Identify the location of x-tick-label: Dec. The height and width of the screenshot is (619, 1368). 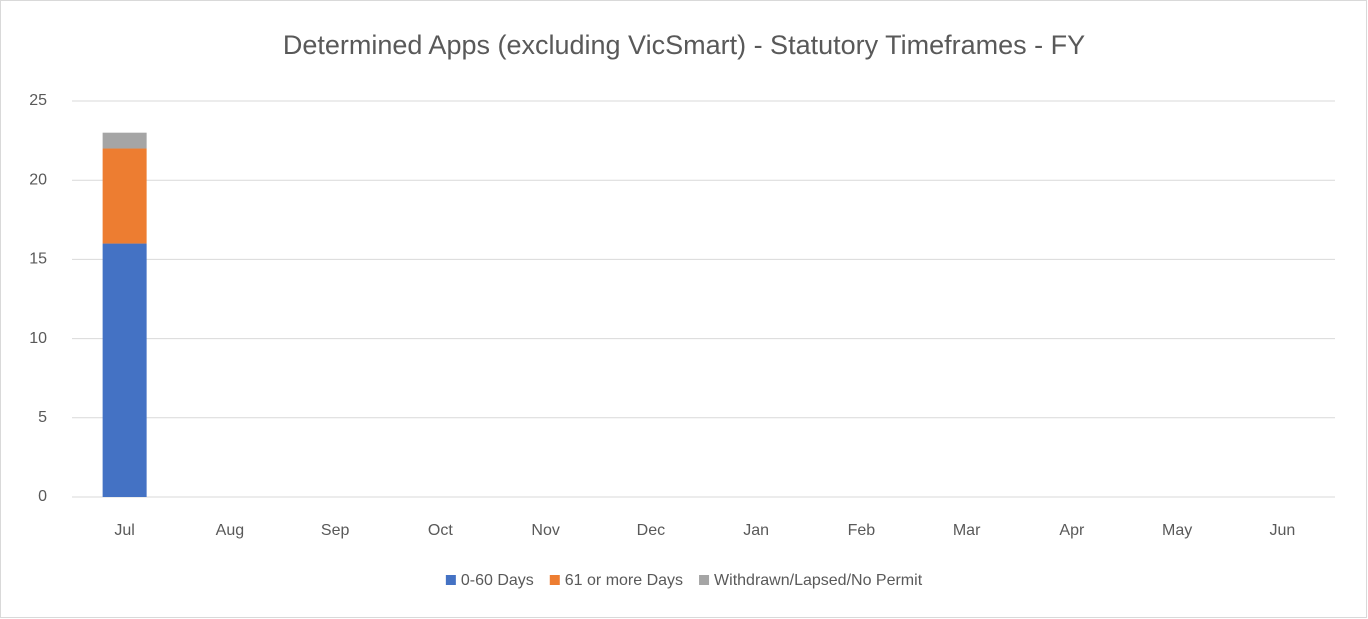
(651, 530).